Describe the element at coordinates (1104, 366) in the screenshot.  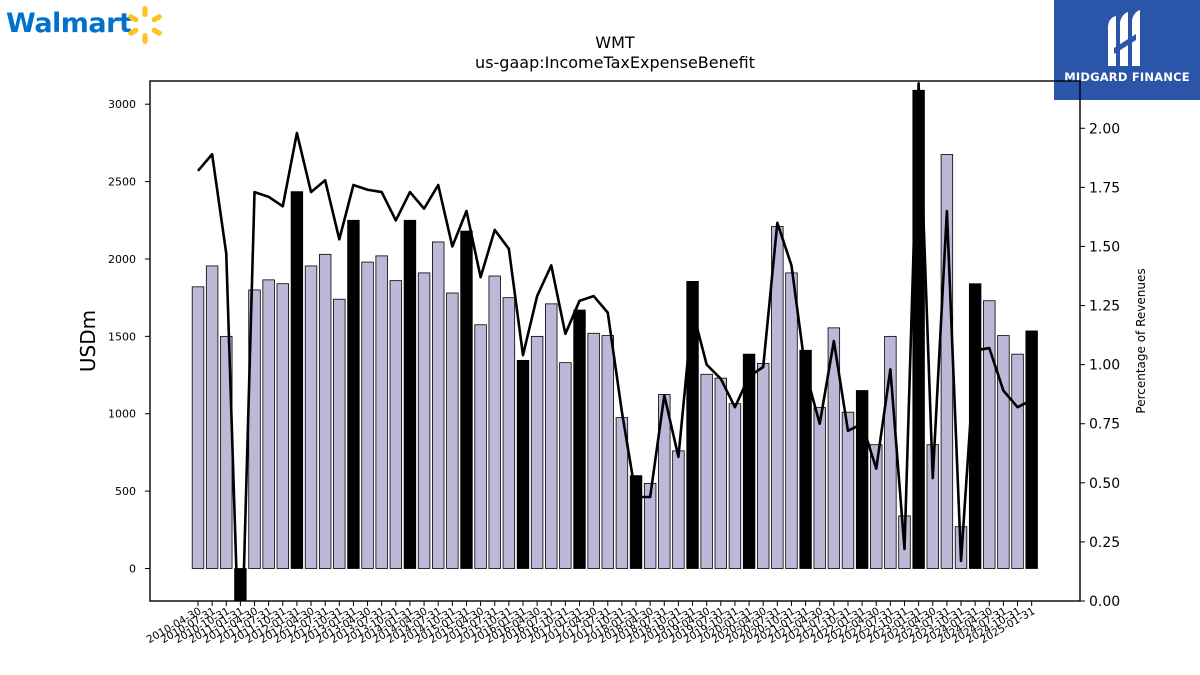
I see `y2-tick-label: 1.00` at that location.